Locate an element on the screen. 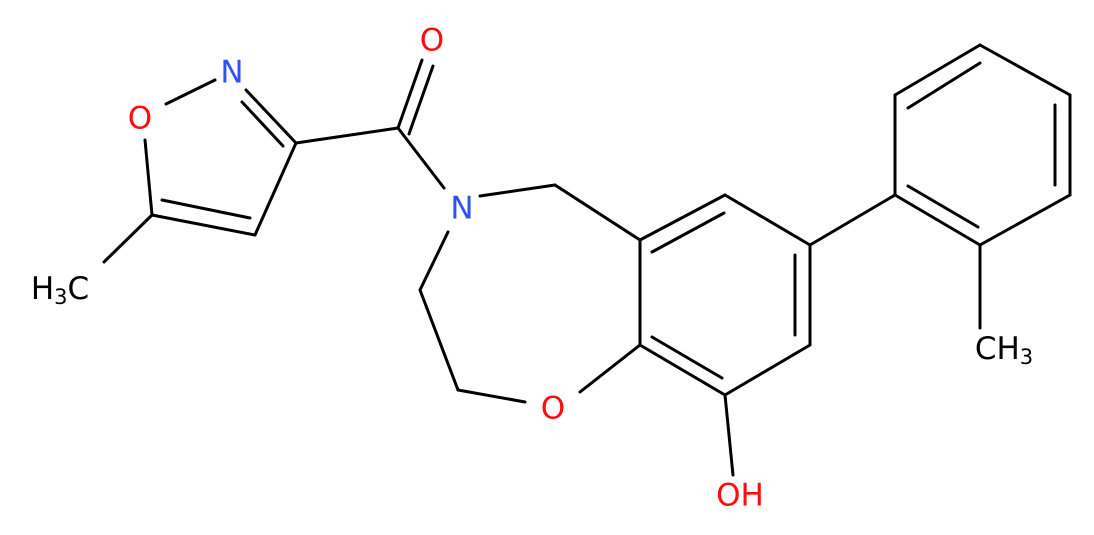 The width and height of the screenshot is (1094, 535). atom-label-part: CH is located at coordinates (997, 349).